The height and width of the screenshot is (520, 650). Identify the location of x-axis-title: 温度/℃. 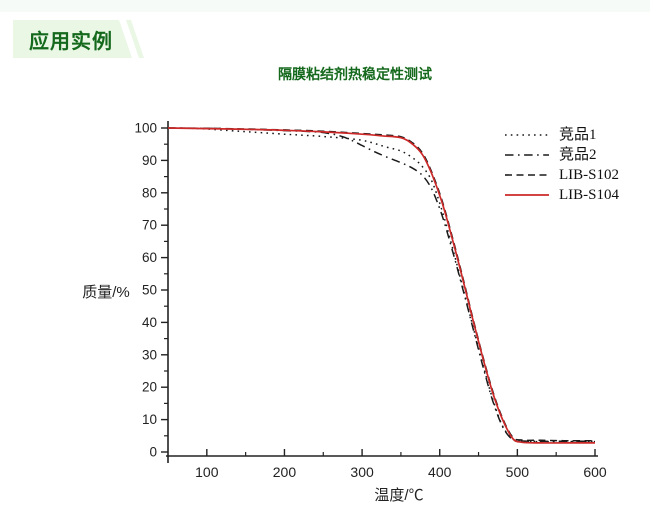
(398, 495).